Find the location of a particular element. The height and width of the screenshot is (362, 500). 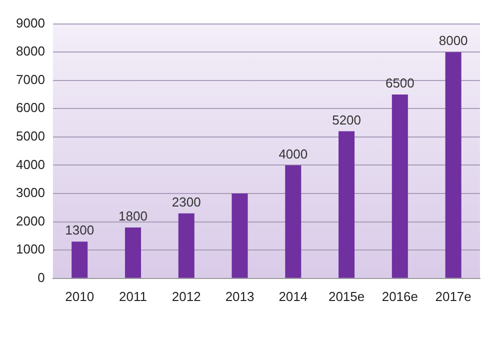

data-label: 4000 is located at coordinates (293, 154).